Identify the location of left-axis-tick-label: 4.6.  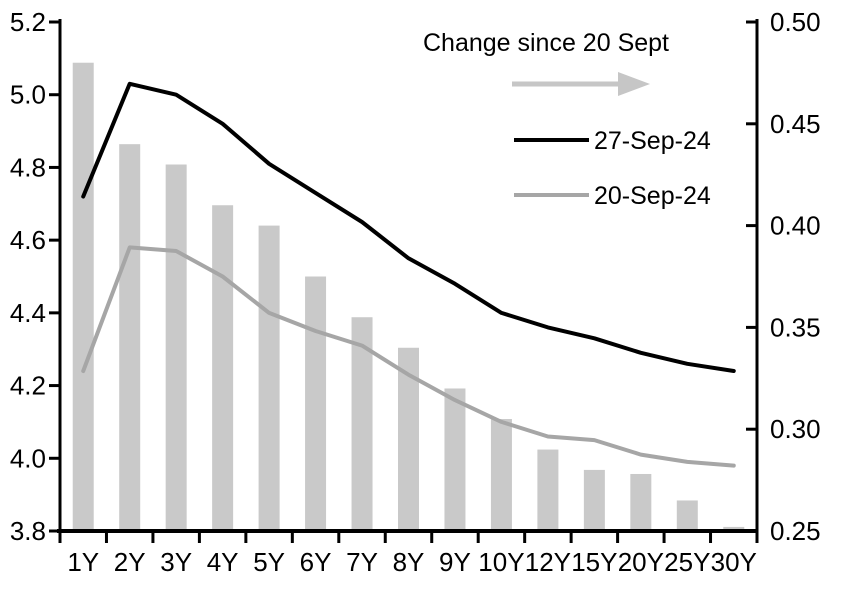
(28, 240).